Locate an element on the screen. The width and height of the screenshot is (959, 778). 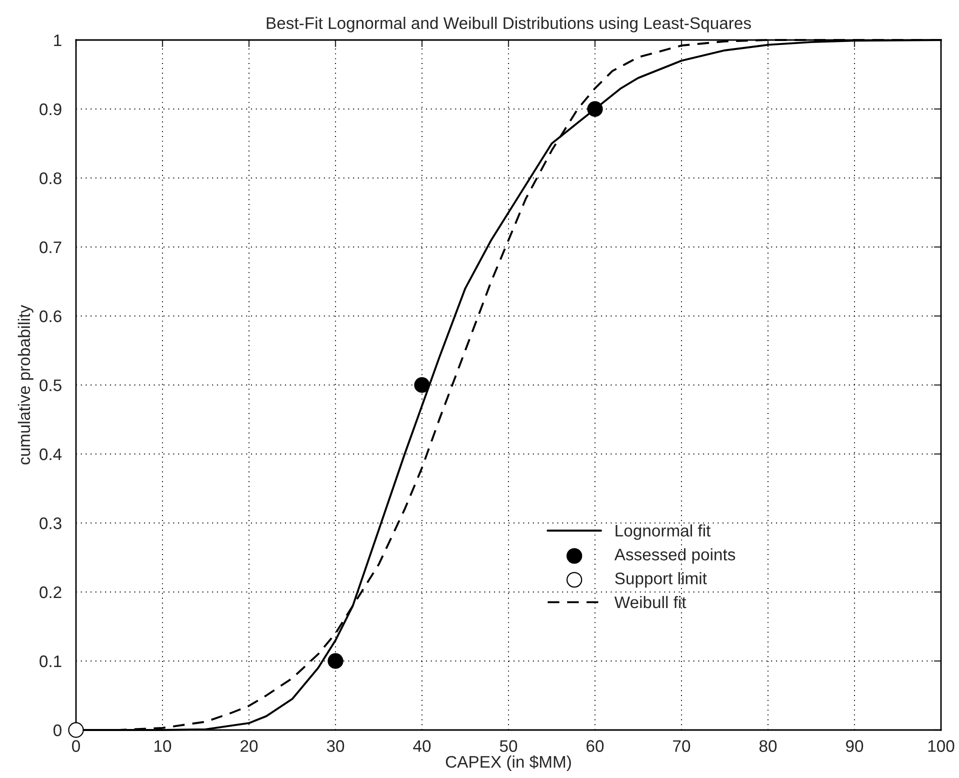
y-tick-label: 0 is located at coordinates (57, 730).